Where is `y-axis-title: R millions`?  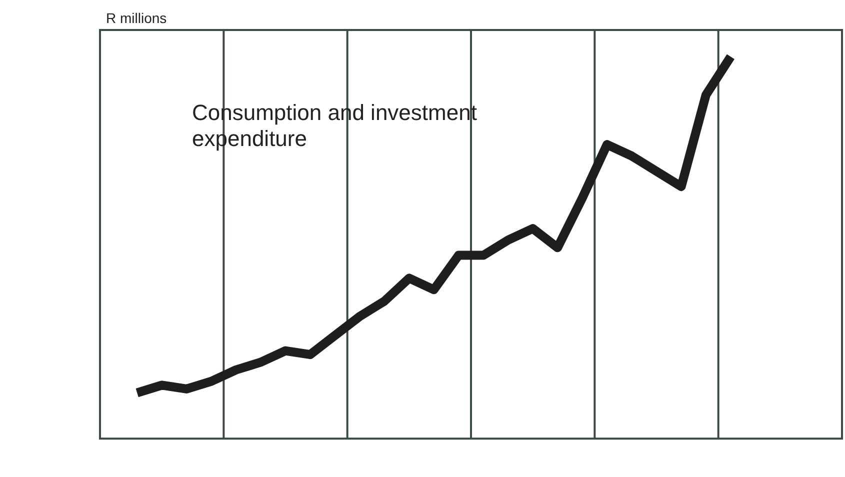 y-axis-title: R millions is located at coordinates (136, 18).